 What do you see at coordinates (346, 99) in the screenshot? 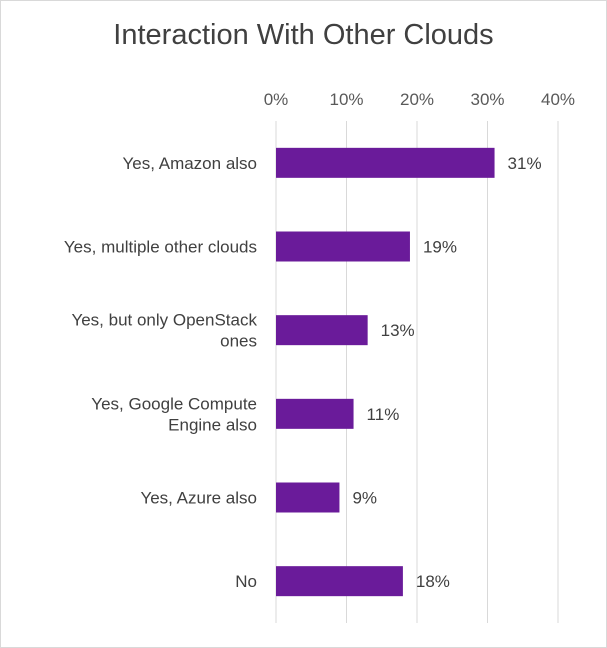
I see `tick-label: 10%` at bounding box center [346, 99].